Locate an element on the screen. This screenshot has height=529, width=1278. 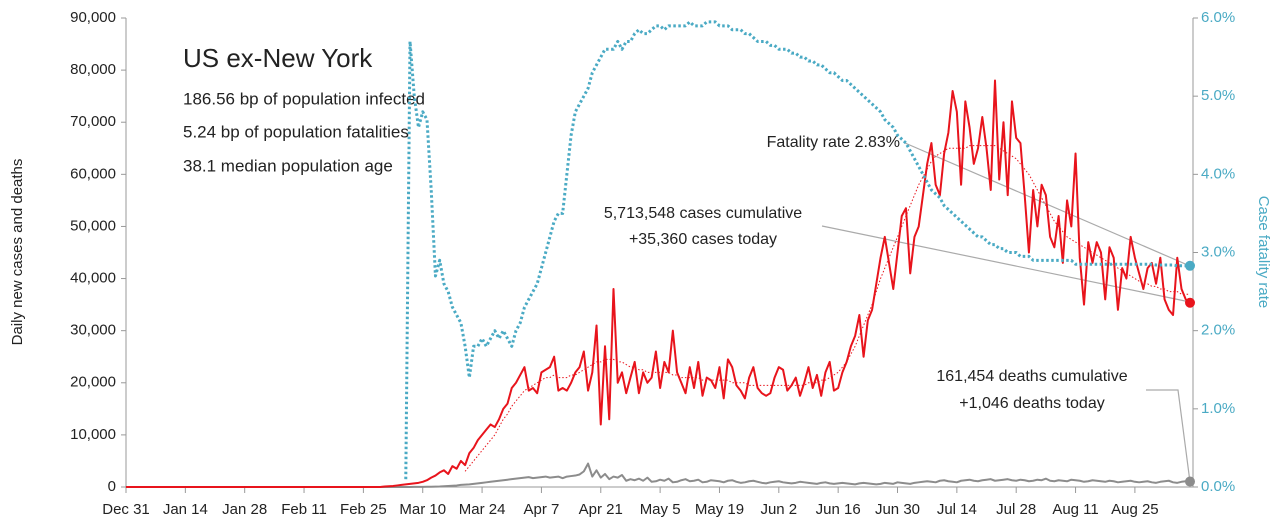
y-tick-label: 50,000 is located at coordinates (93, 225).